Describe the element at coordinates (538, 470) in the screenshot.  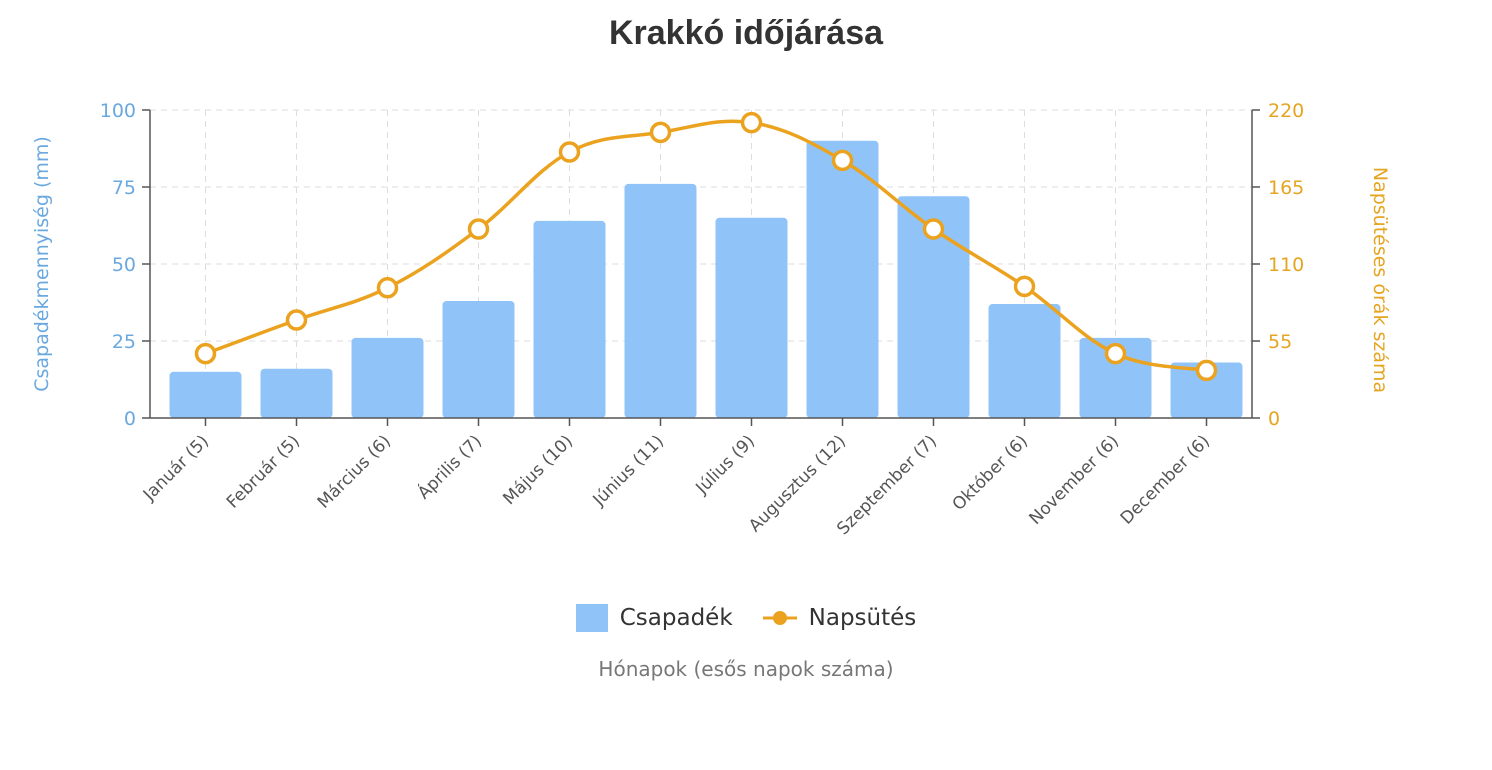
I see `x-tick-label: Május (10)` at that location.